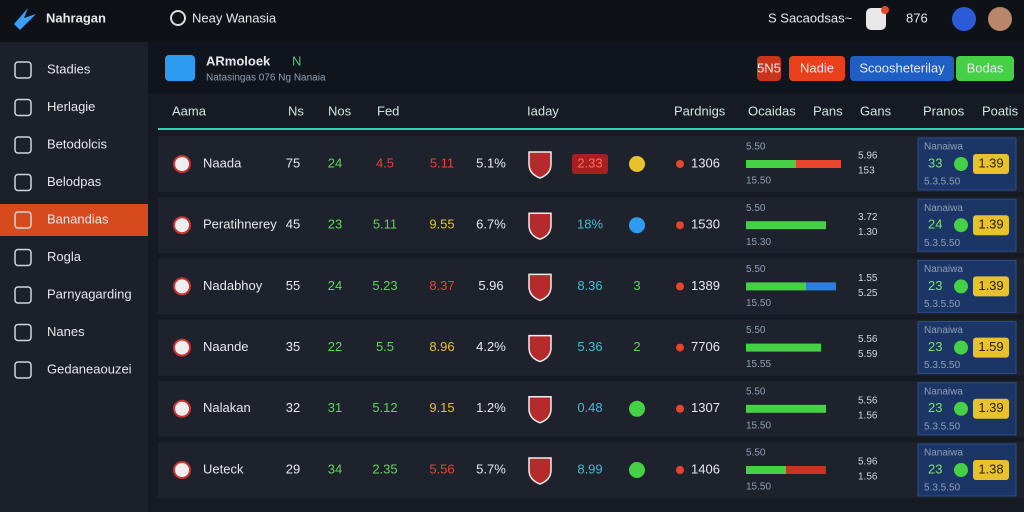  I want to click on column-header: Poatis, so click(1000, 110).